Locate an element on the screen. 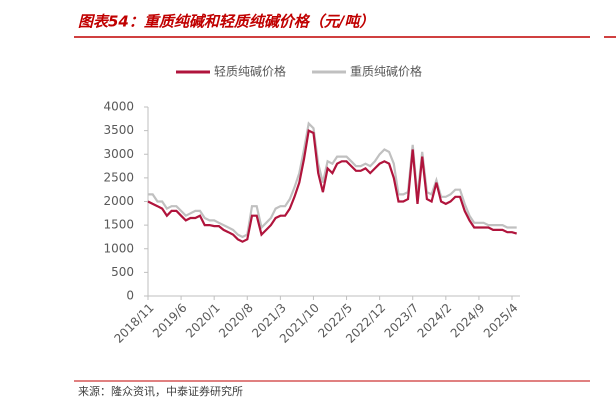  y-tick-label: 1500 is located at coordinates (118, 225).